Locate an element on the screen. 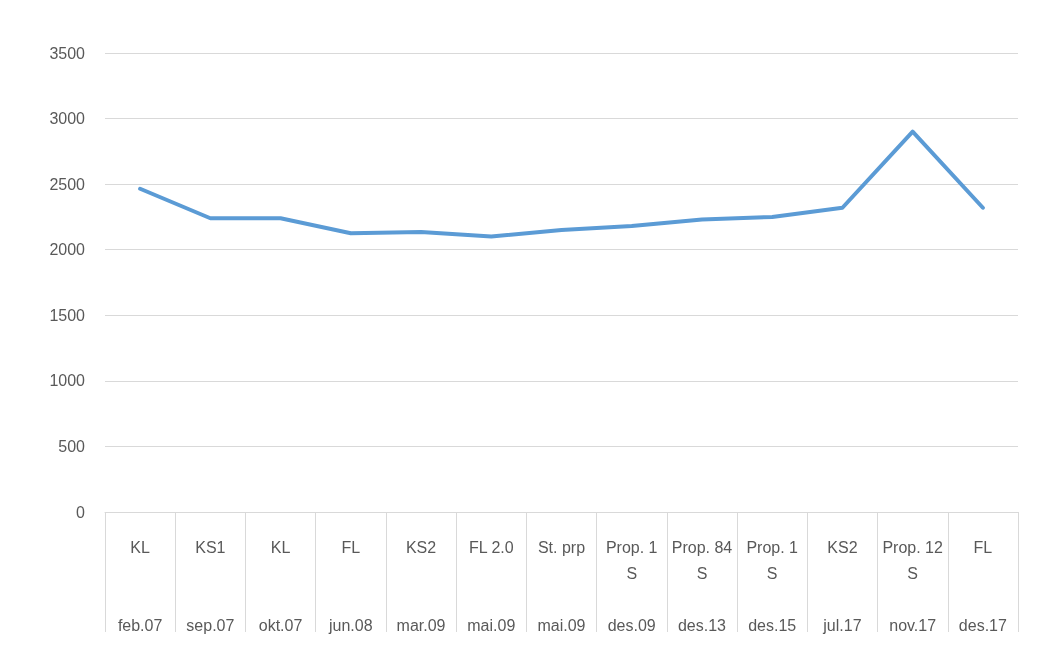  y-tick-label: 2500 is located at coordinates (67, 184).